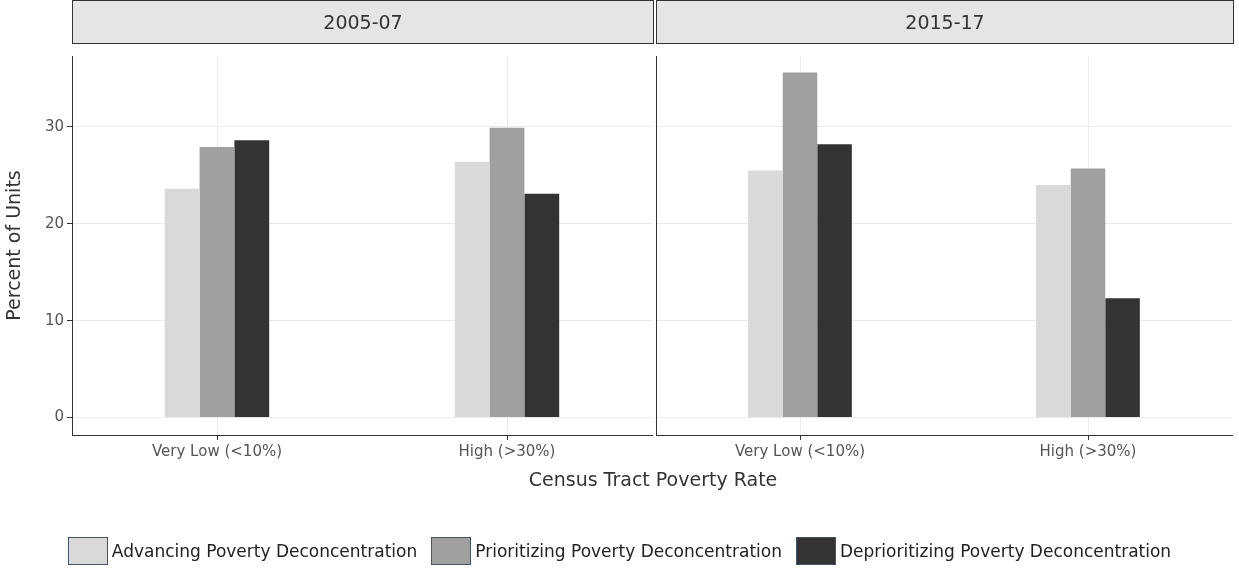 This screenshot has width=1239, height=569. I want to click on chart-title: 2015-17, so click(945, 22).